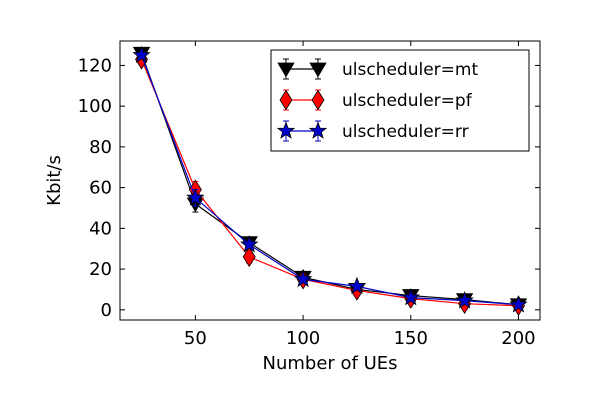 The image size is (600, 400). Describe the element at coordinates (54, 180) in the screenshot. I see `y-axis-title: Kbit/s` at that location.